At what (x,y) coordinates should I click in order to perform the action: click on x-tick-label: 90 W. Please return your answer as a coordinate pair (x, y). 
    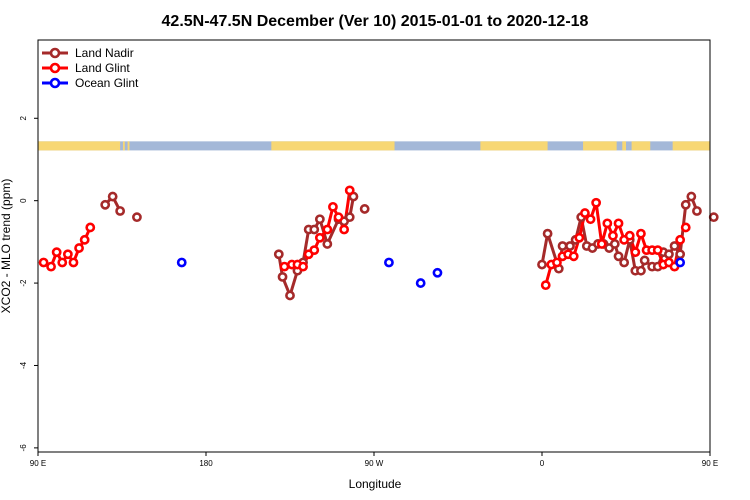
    Looking at the image, I should click on (374, 463).